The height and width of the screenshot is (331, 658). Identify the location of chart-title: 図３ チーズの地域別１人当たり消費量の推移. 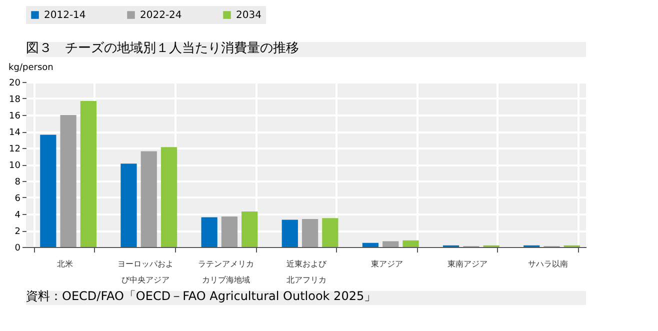
(162, 48).